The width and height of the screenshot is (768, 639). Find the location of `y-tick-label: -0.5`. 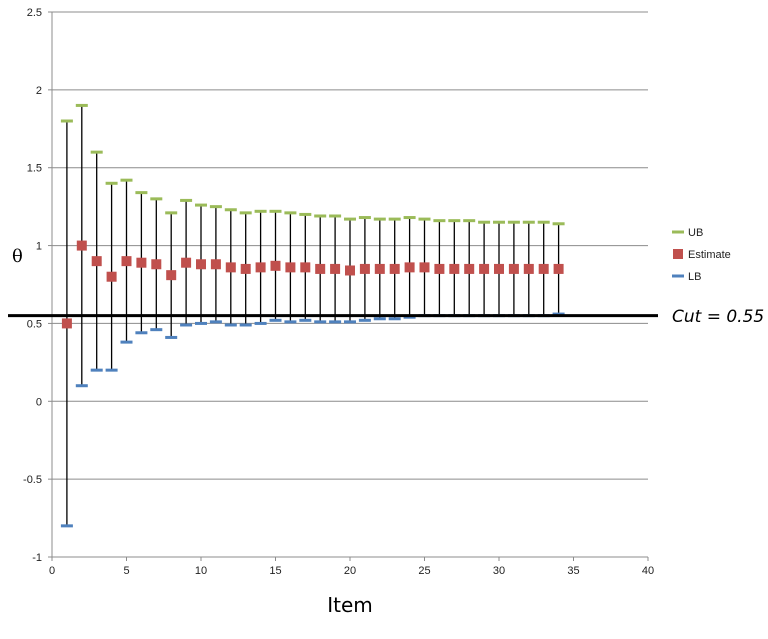

y-tick-label: -0.5 is located at coordinates (32, 480).